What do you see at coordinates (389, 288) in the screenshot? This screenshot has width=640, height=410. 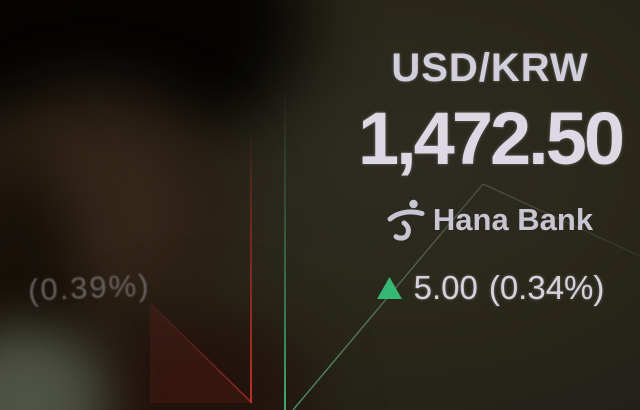 I see `up-triangle-icon` at bounding box center [389, 288].